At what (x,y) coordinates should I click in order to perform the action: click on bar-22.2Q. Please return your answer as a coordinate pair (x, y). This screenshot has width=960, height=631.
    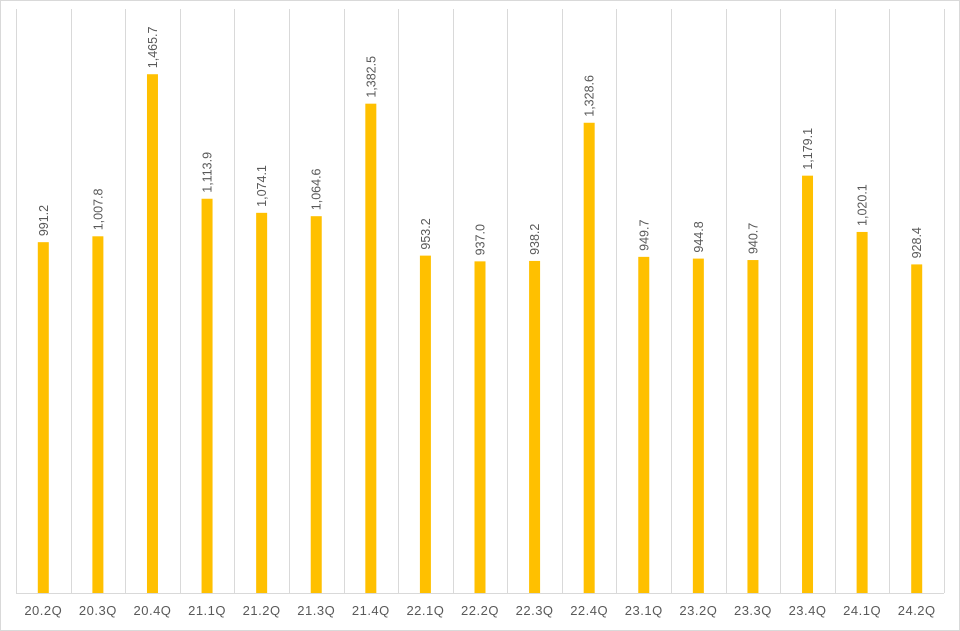
    Looking at the image, I should click on (480, 427).